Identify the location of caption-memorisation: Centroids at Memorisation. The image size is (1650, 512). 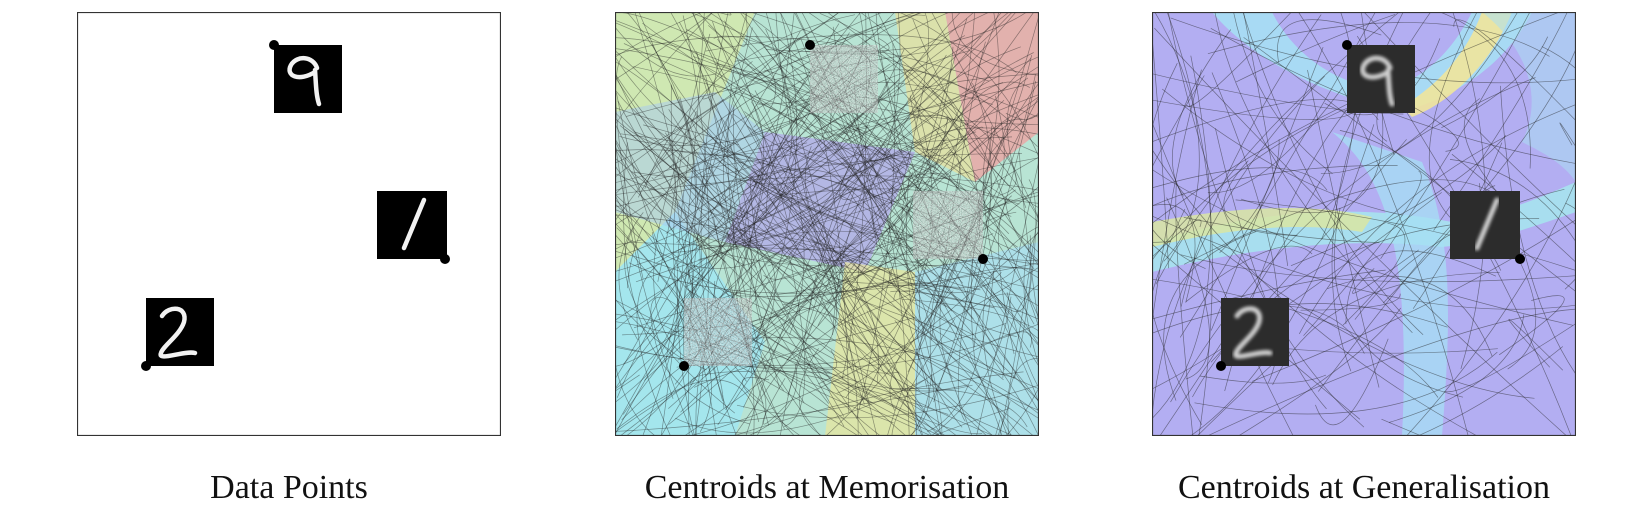
(827, 487).